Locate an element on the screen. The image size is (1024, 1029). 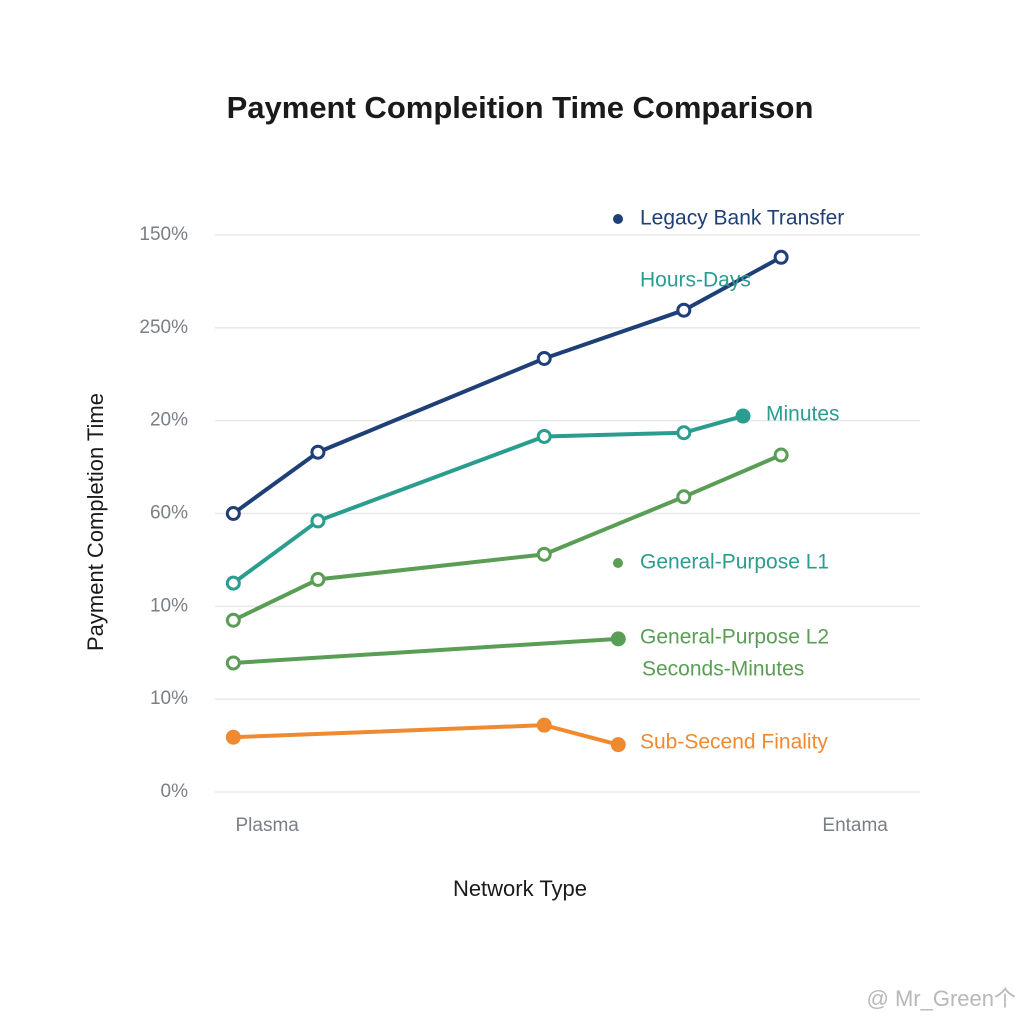
x-axis-label: Network Type is located at coordinates (520, 888).